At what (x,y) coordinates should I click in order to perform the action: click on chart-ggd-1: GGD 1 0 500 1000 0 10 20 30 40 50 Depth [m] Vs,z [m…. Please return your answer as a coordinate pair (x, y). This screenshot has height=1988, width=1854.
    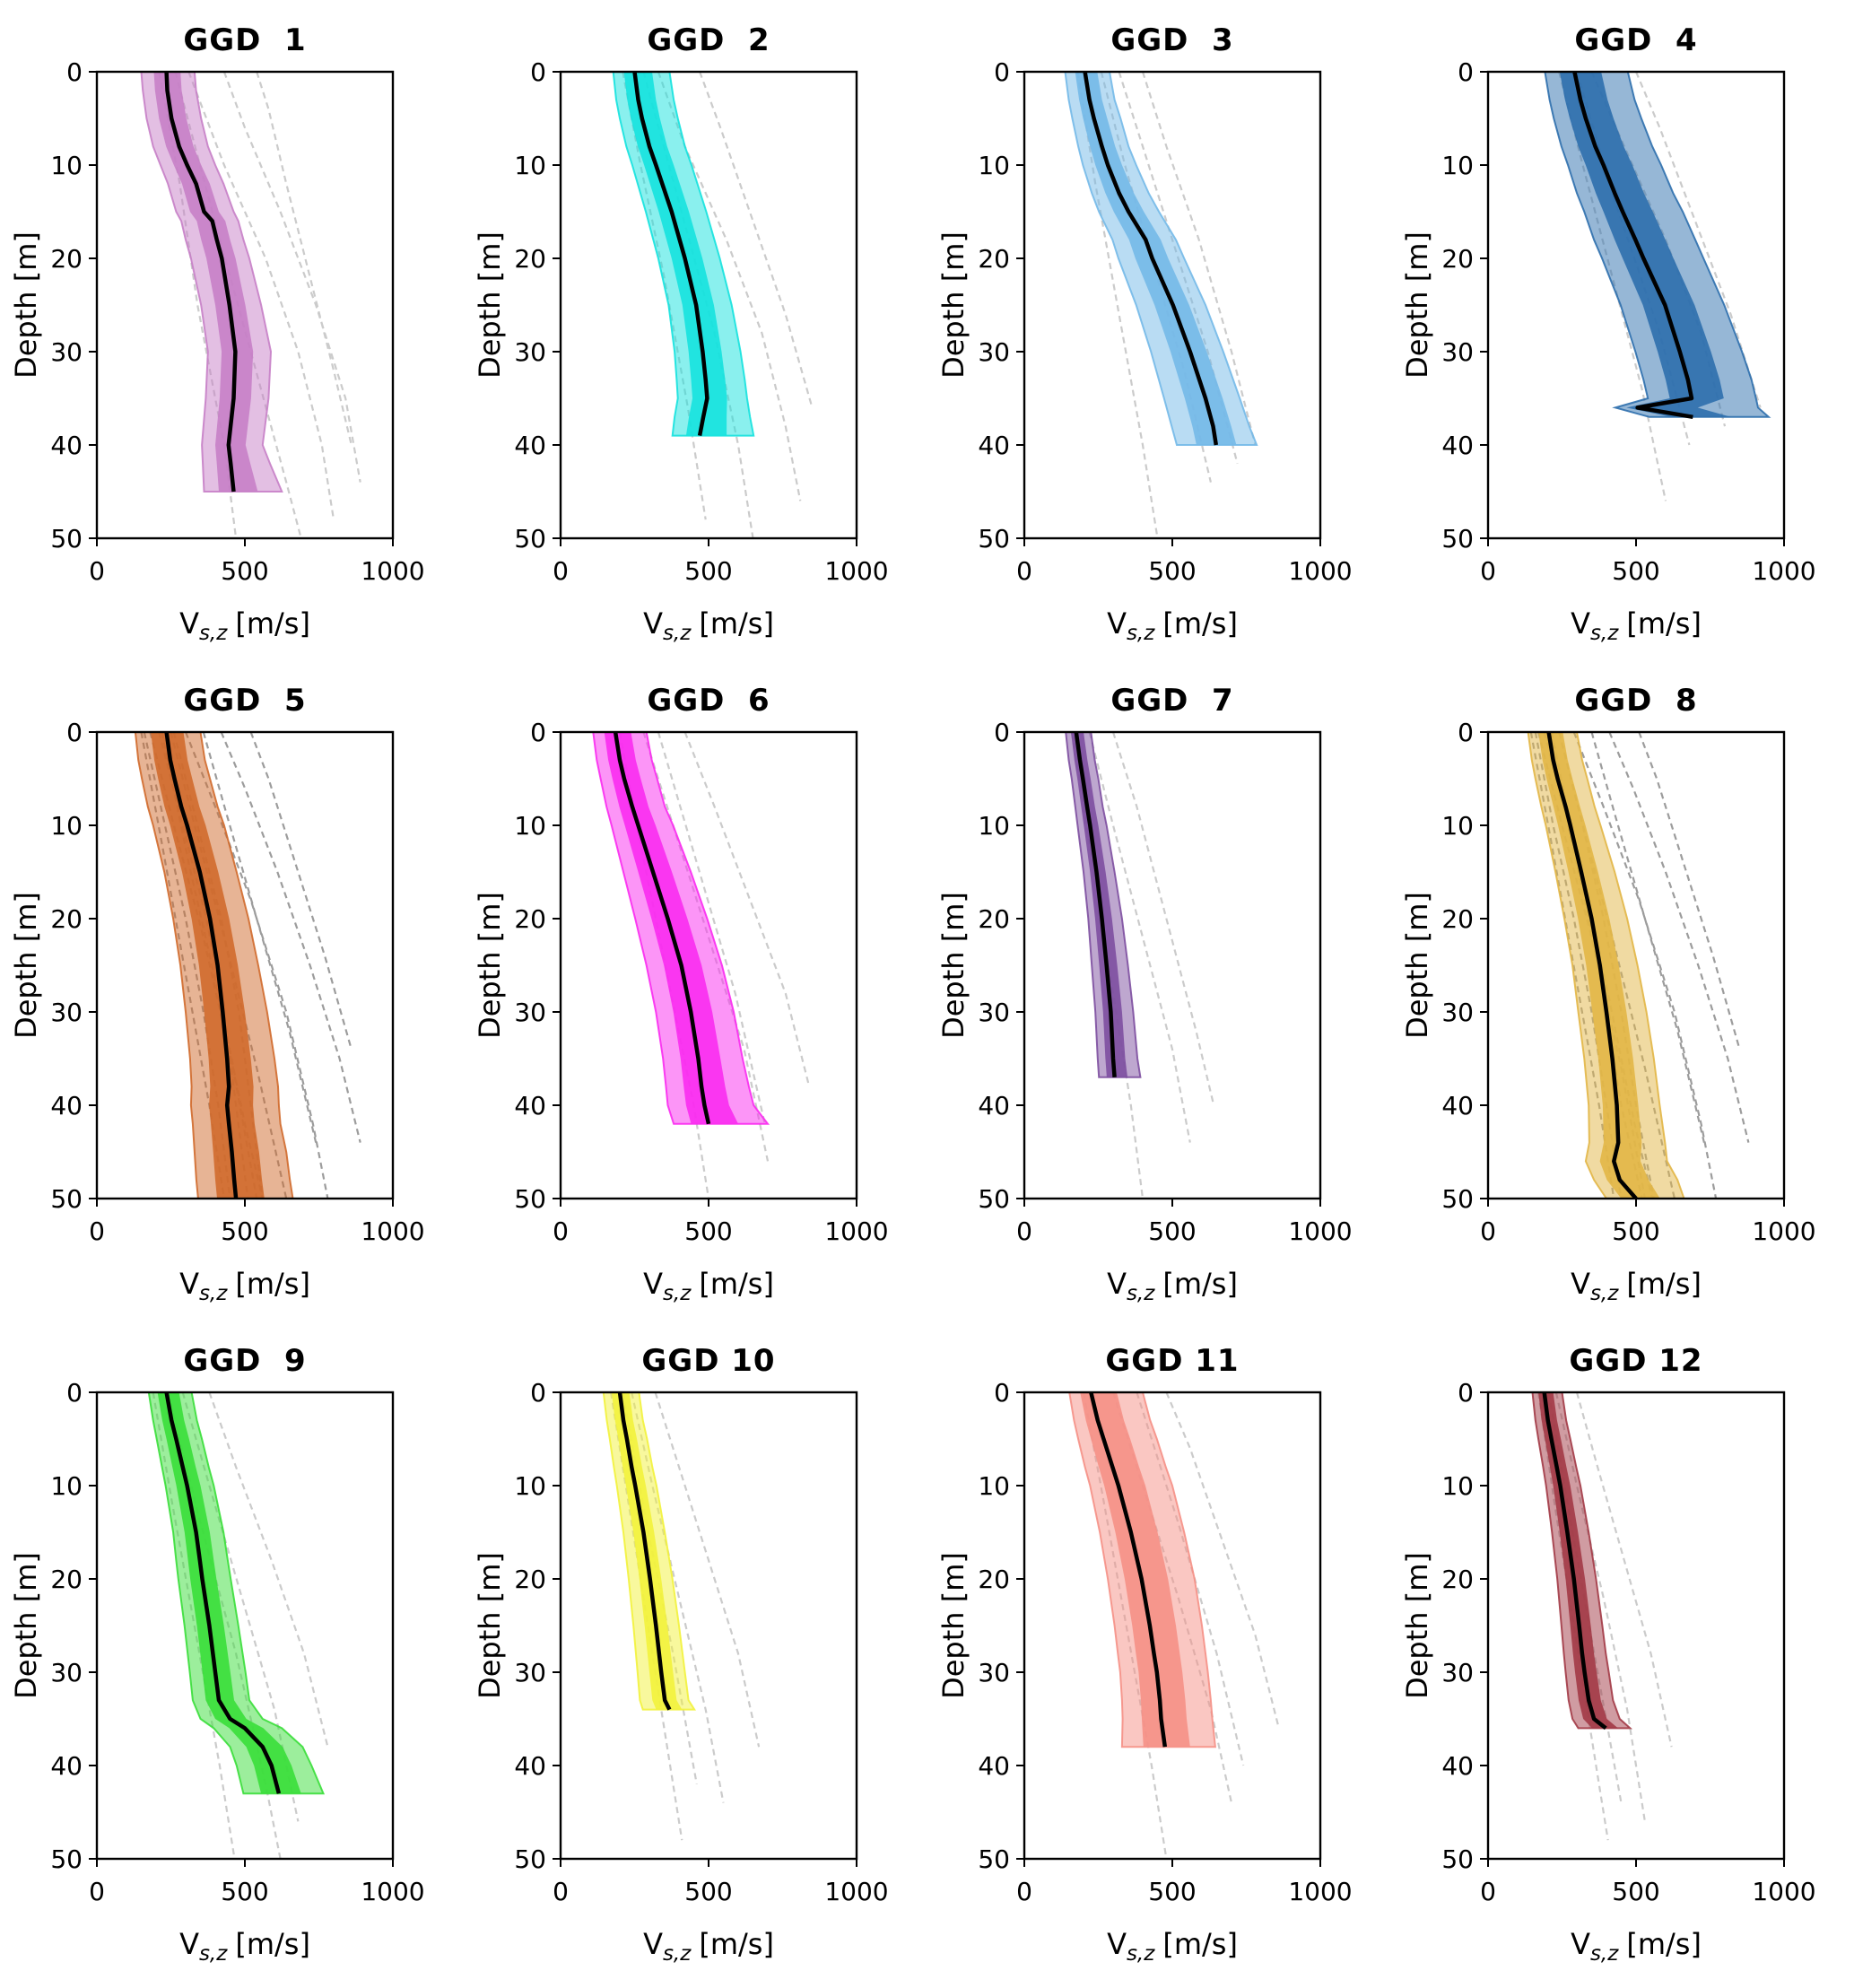
    Looking at the image, I should click on (218, 330).